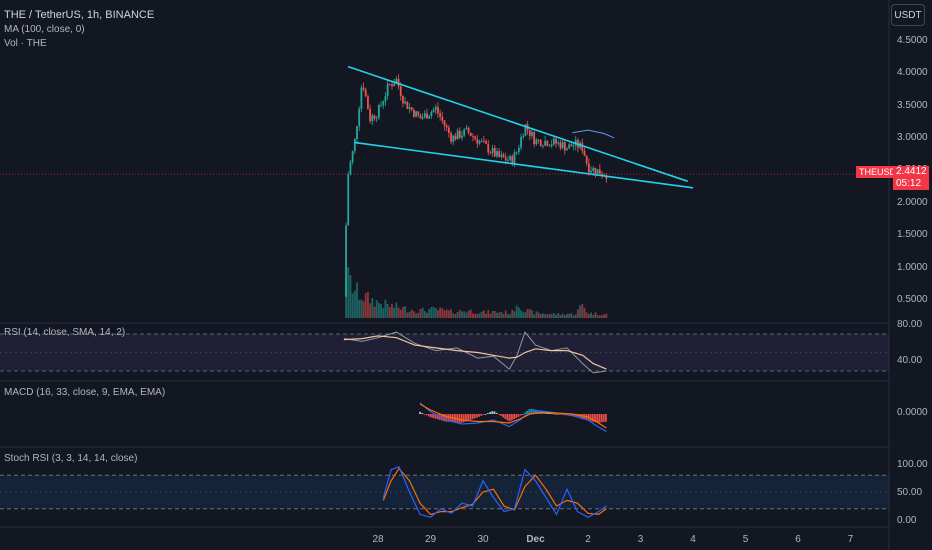 This screenshot has width=932, height=550. Describe the element at coordinates (513, 416) in the screenshot. I see `macd-signal-line` at that location.